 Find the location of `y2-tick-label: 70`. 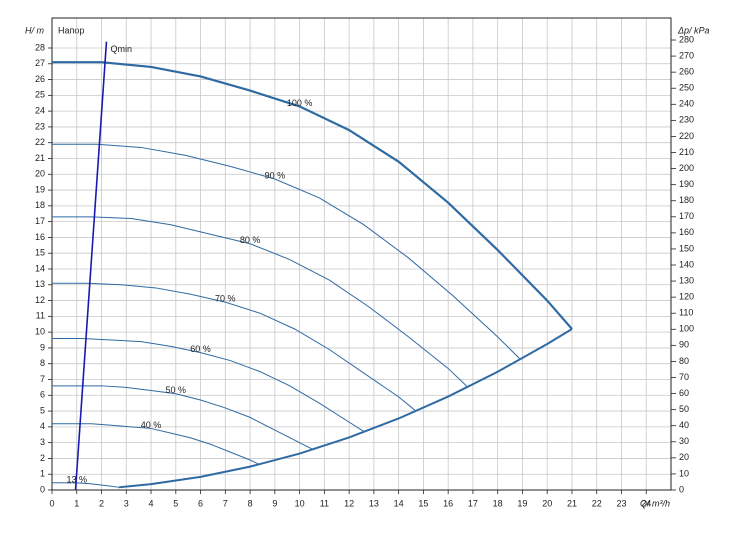

y2-tick-label: 70 is located at coordinates (684, 377).